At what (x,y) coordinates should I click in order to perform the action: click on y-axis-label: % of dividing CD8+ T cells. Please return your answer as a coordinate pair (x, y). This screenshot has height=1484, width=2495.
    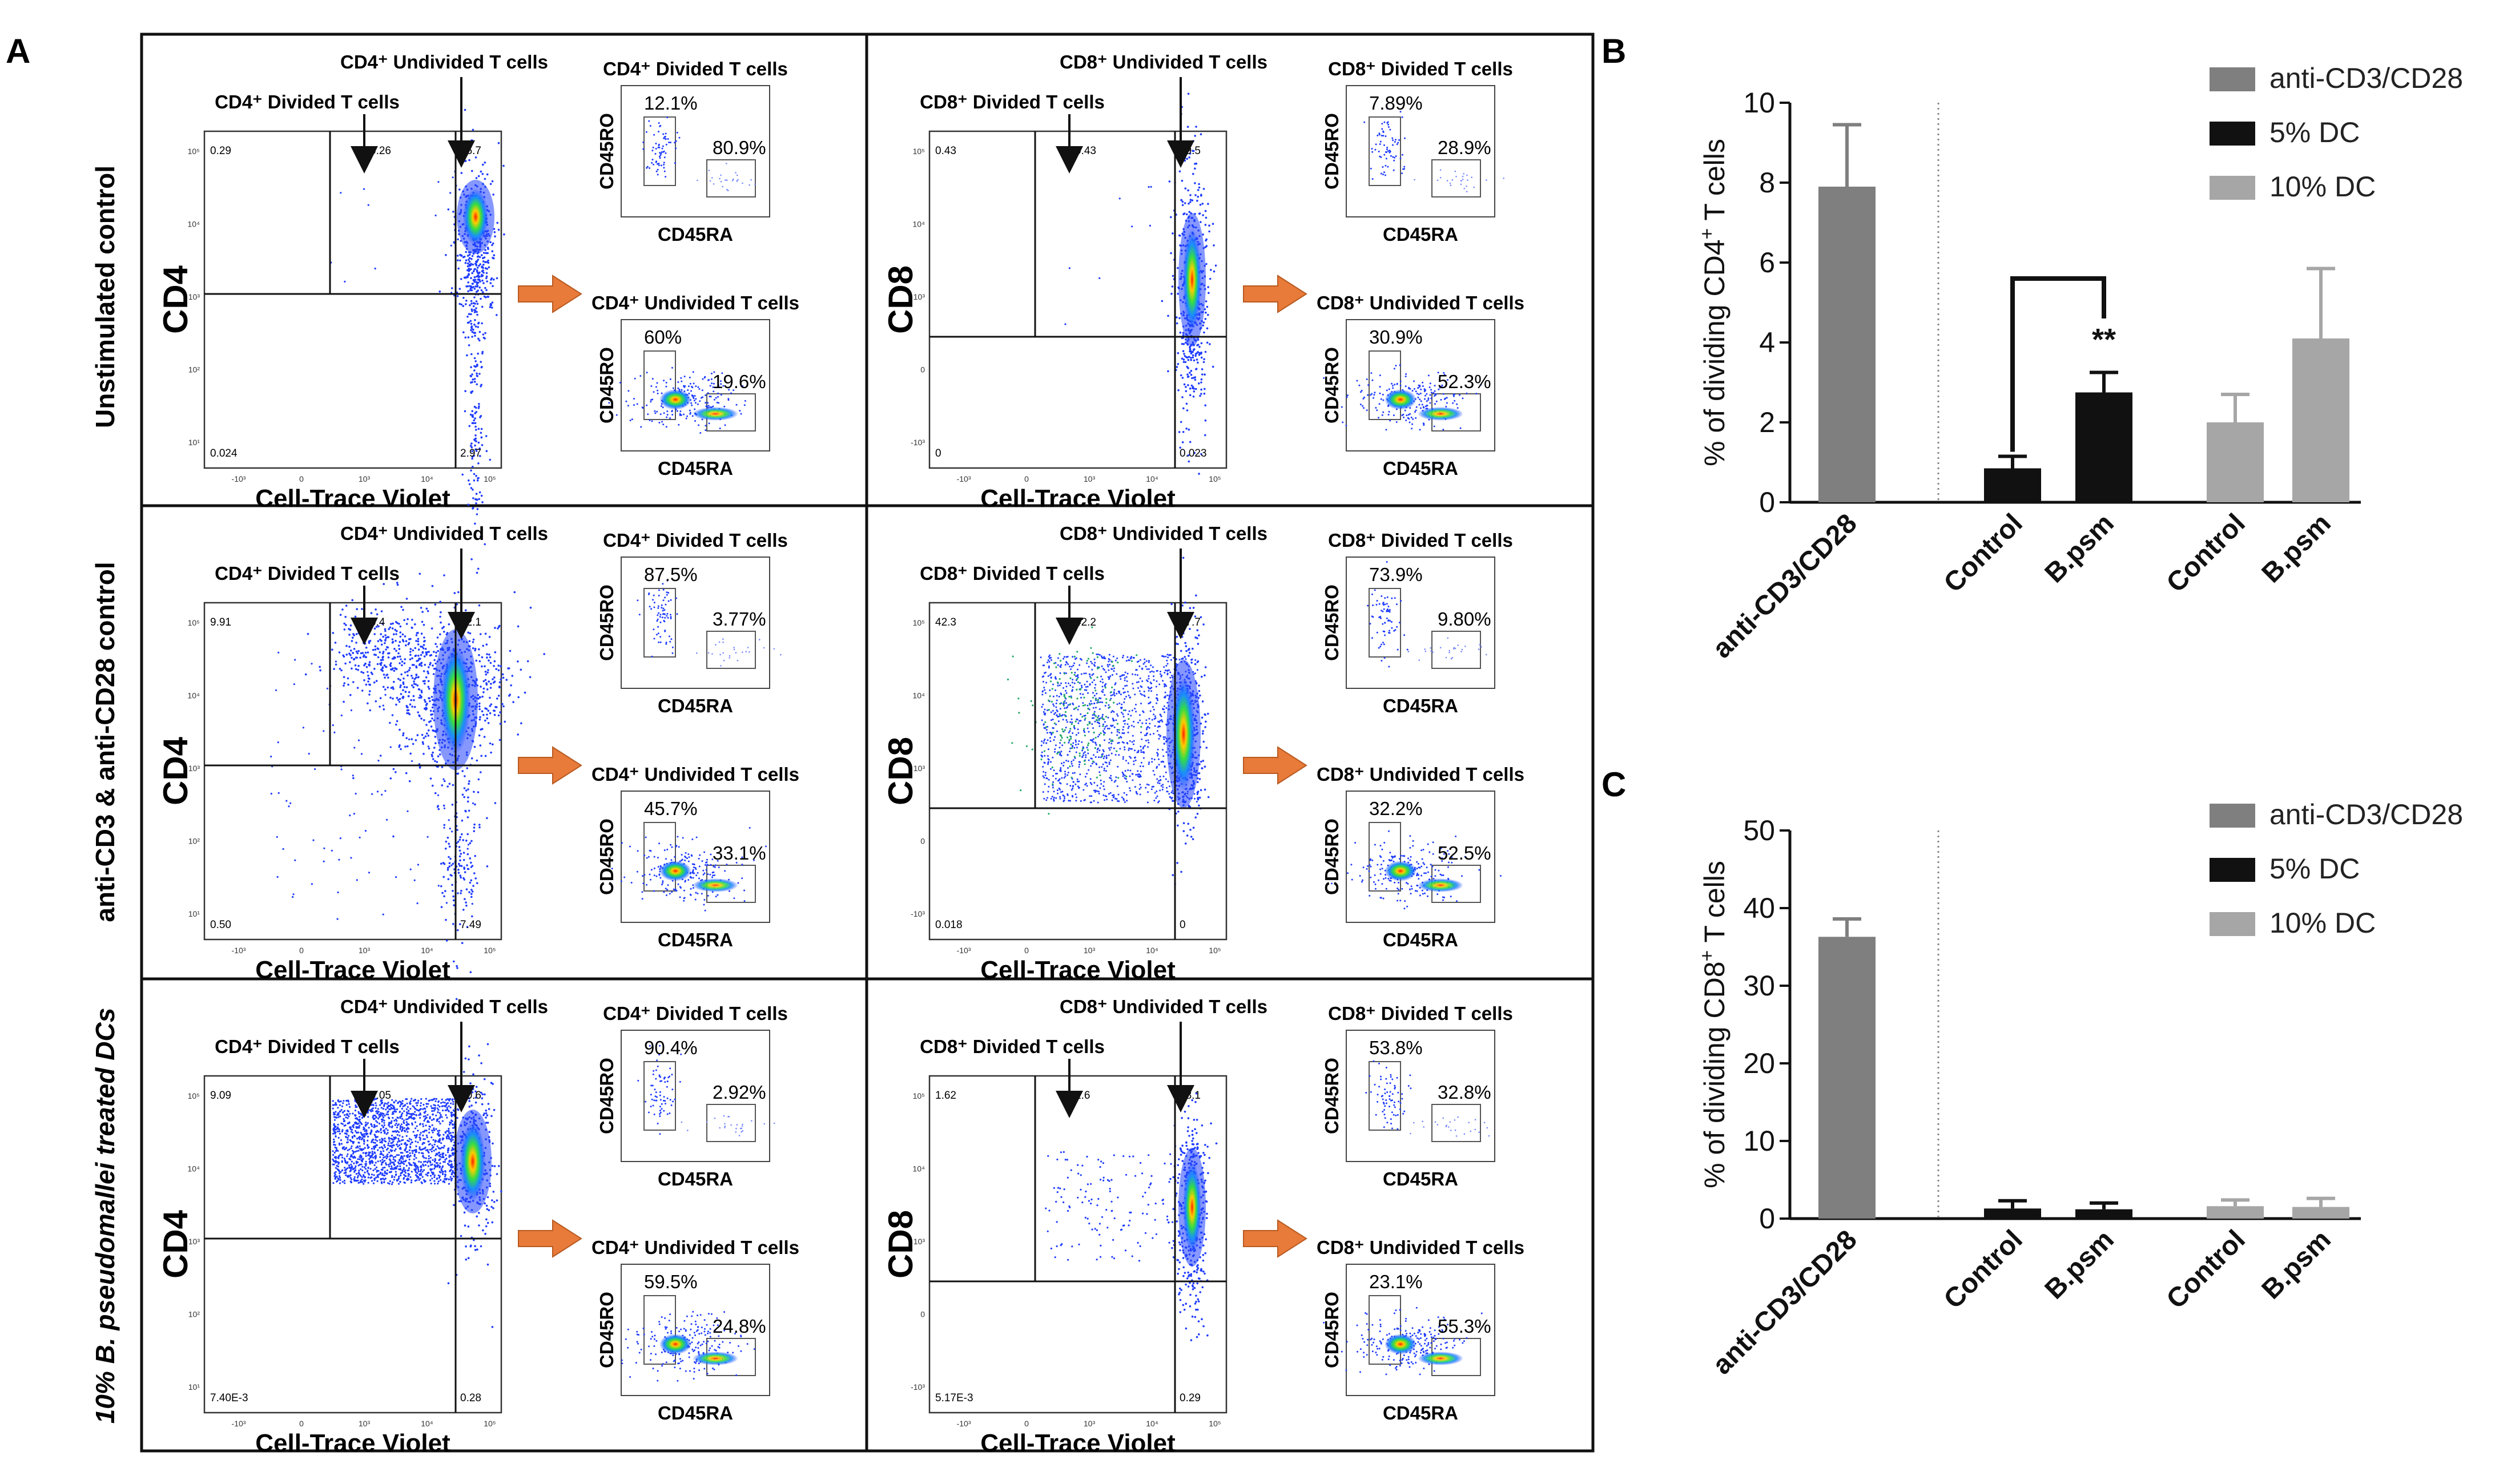
    Looking at the image, I should click on (1713, 1024).